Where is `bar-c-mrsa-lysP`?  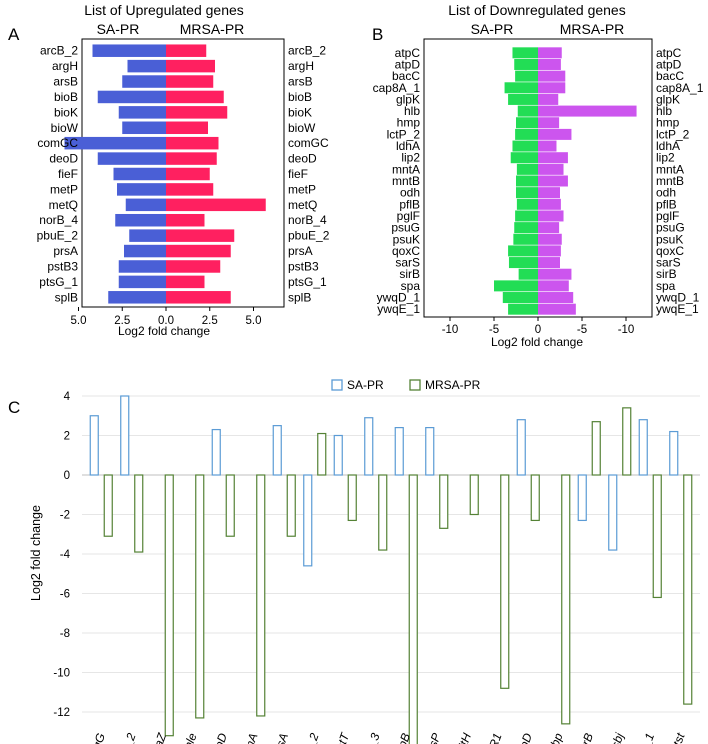
bar-c-mrsa-lysP is located at coordinates (444, 501).